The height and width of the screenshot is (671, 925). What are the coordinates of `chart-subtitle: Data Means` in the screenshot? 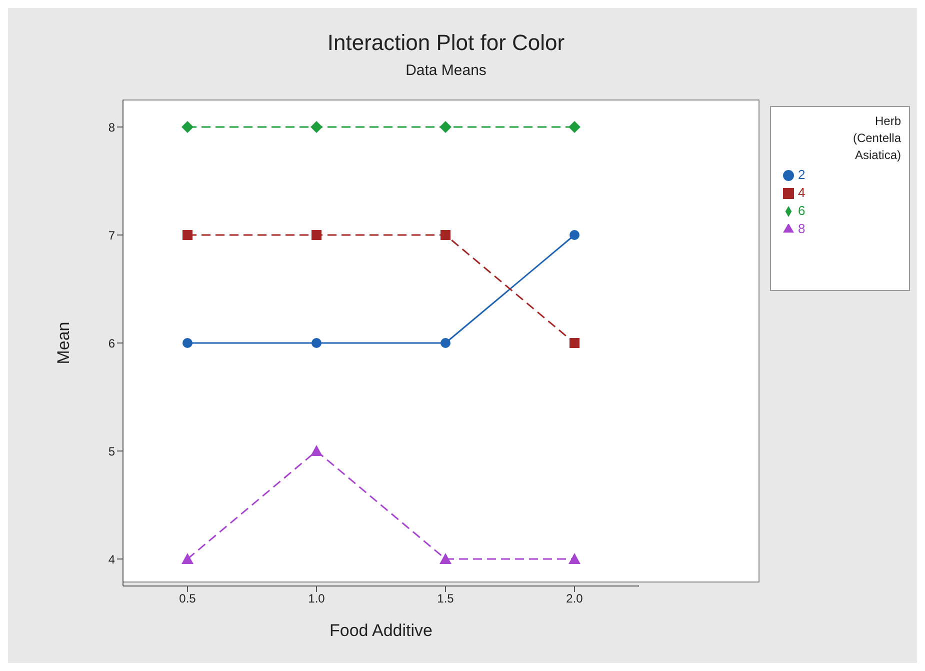 It's located at (446, 70).